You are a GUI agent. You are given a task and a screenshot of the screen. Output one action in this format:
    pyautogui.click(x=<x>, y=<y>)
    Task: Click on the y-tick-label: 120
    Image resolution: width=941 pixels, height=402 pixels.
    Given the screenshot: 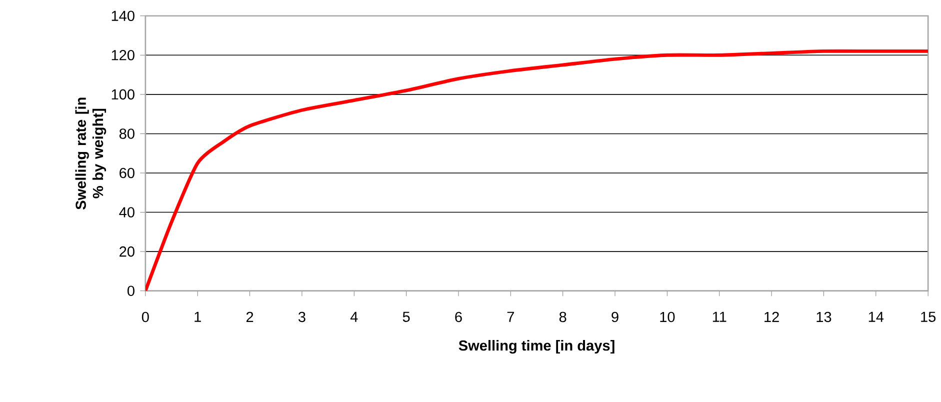 What is the action you would take?
    pyautogui.click(x=123, y=55)
    